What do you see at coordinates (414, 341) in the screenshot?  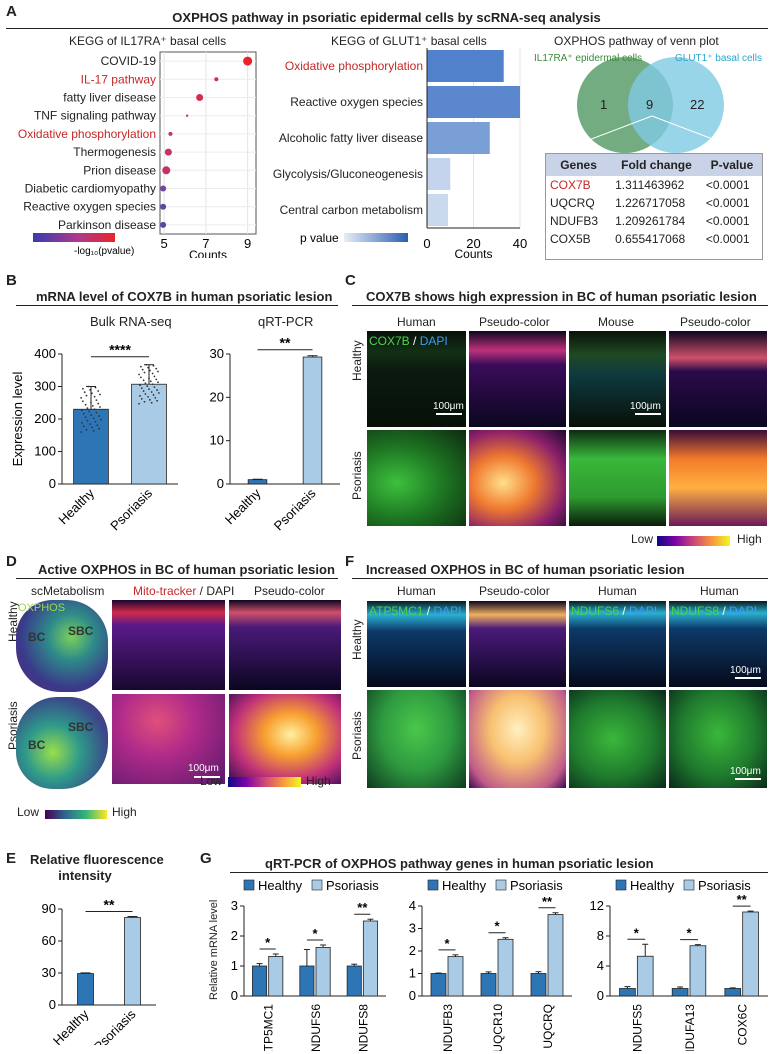 I see `stain-sep: /` at bounding box center [414, 341].